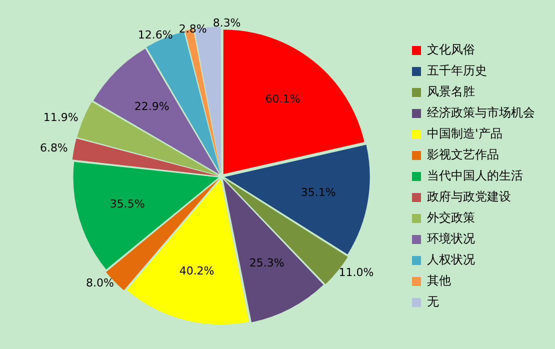 The width and height of the screenshot is (555, 349). Describe the element at coordinates (439, 281) in the screenshot. I see `legend-label: 其他` at that location.